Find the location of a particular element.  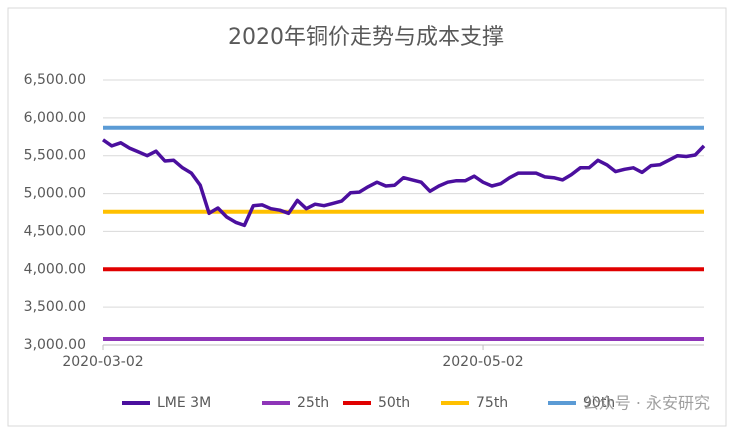

legend-label: 25th is located at coordinates (313, 403).